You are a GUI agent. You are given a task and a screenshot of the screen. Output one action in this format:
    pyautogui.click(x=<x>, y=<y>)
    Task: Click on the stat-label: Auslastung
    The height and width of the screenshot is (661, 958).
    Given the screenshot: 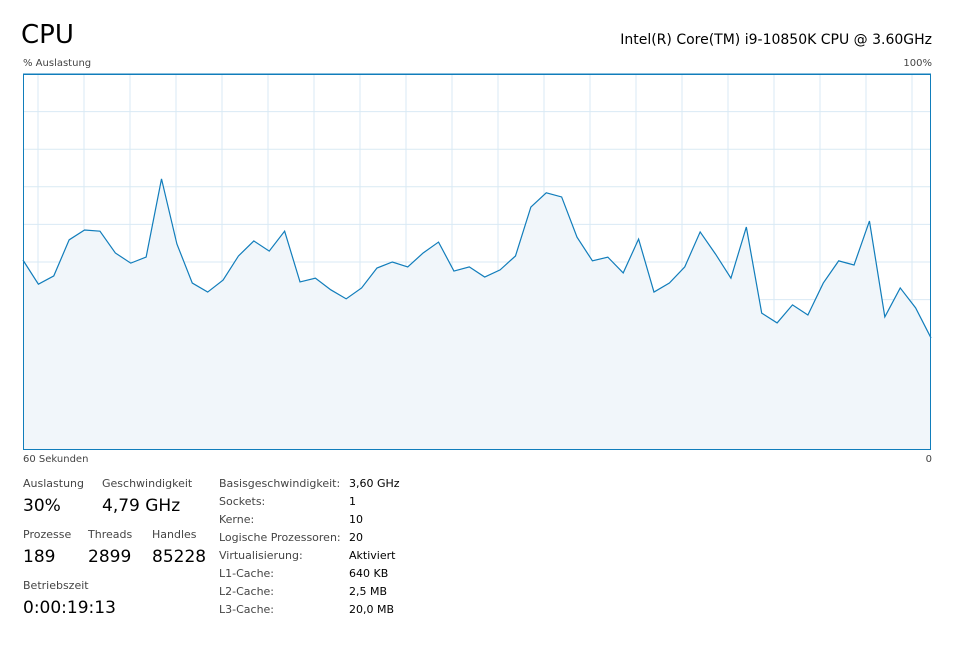 What is the action you would take?
    pyautogui.click(x=53, y=483)
    